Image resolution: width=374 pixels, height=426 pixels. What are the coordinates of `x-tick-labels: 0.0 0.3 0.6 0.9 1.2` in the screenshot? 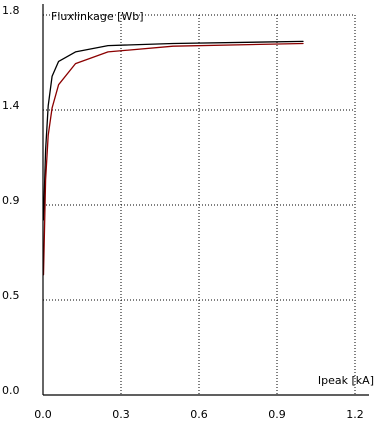 It's located at (199, 414).